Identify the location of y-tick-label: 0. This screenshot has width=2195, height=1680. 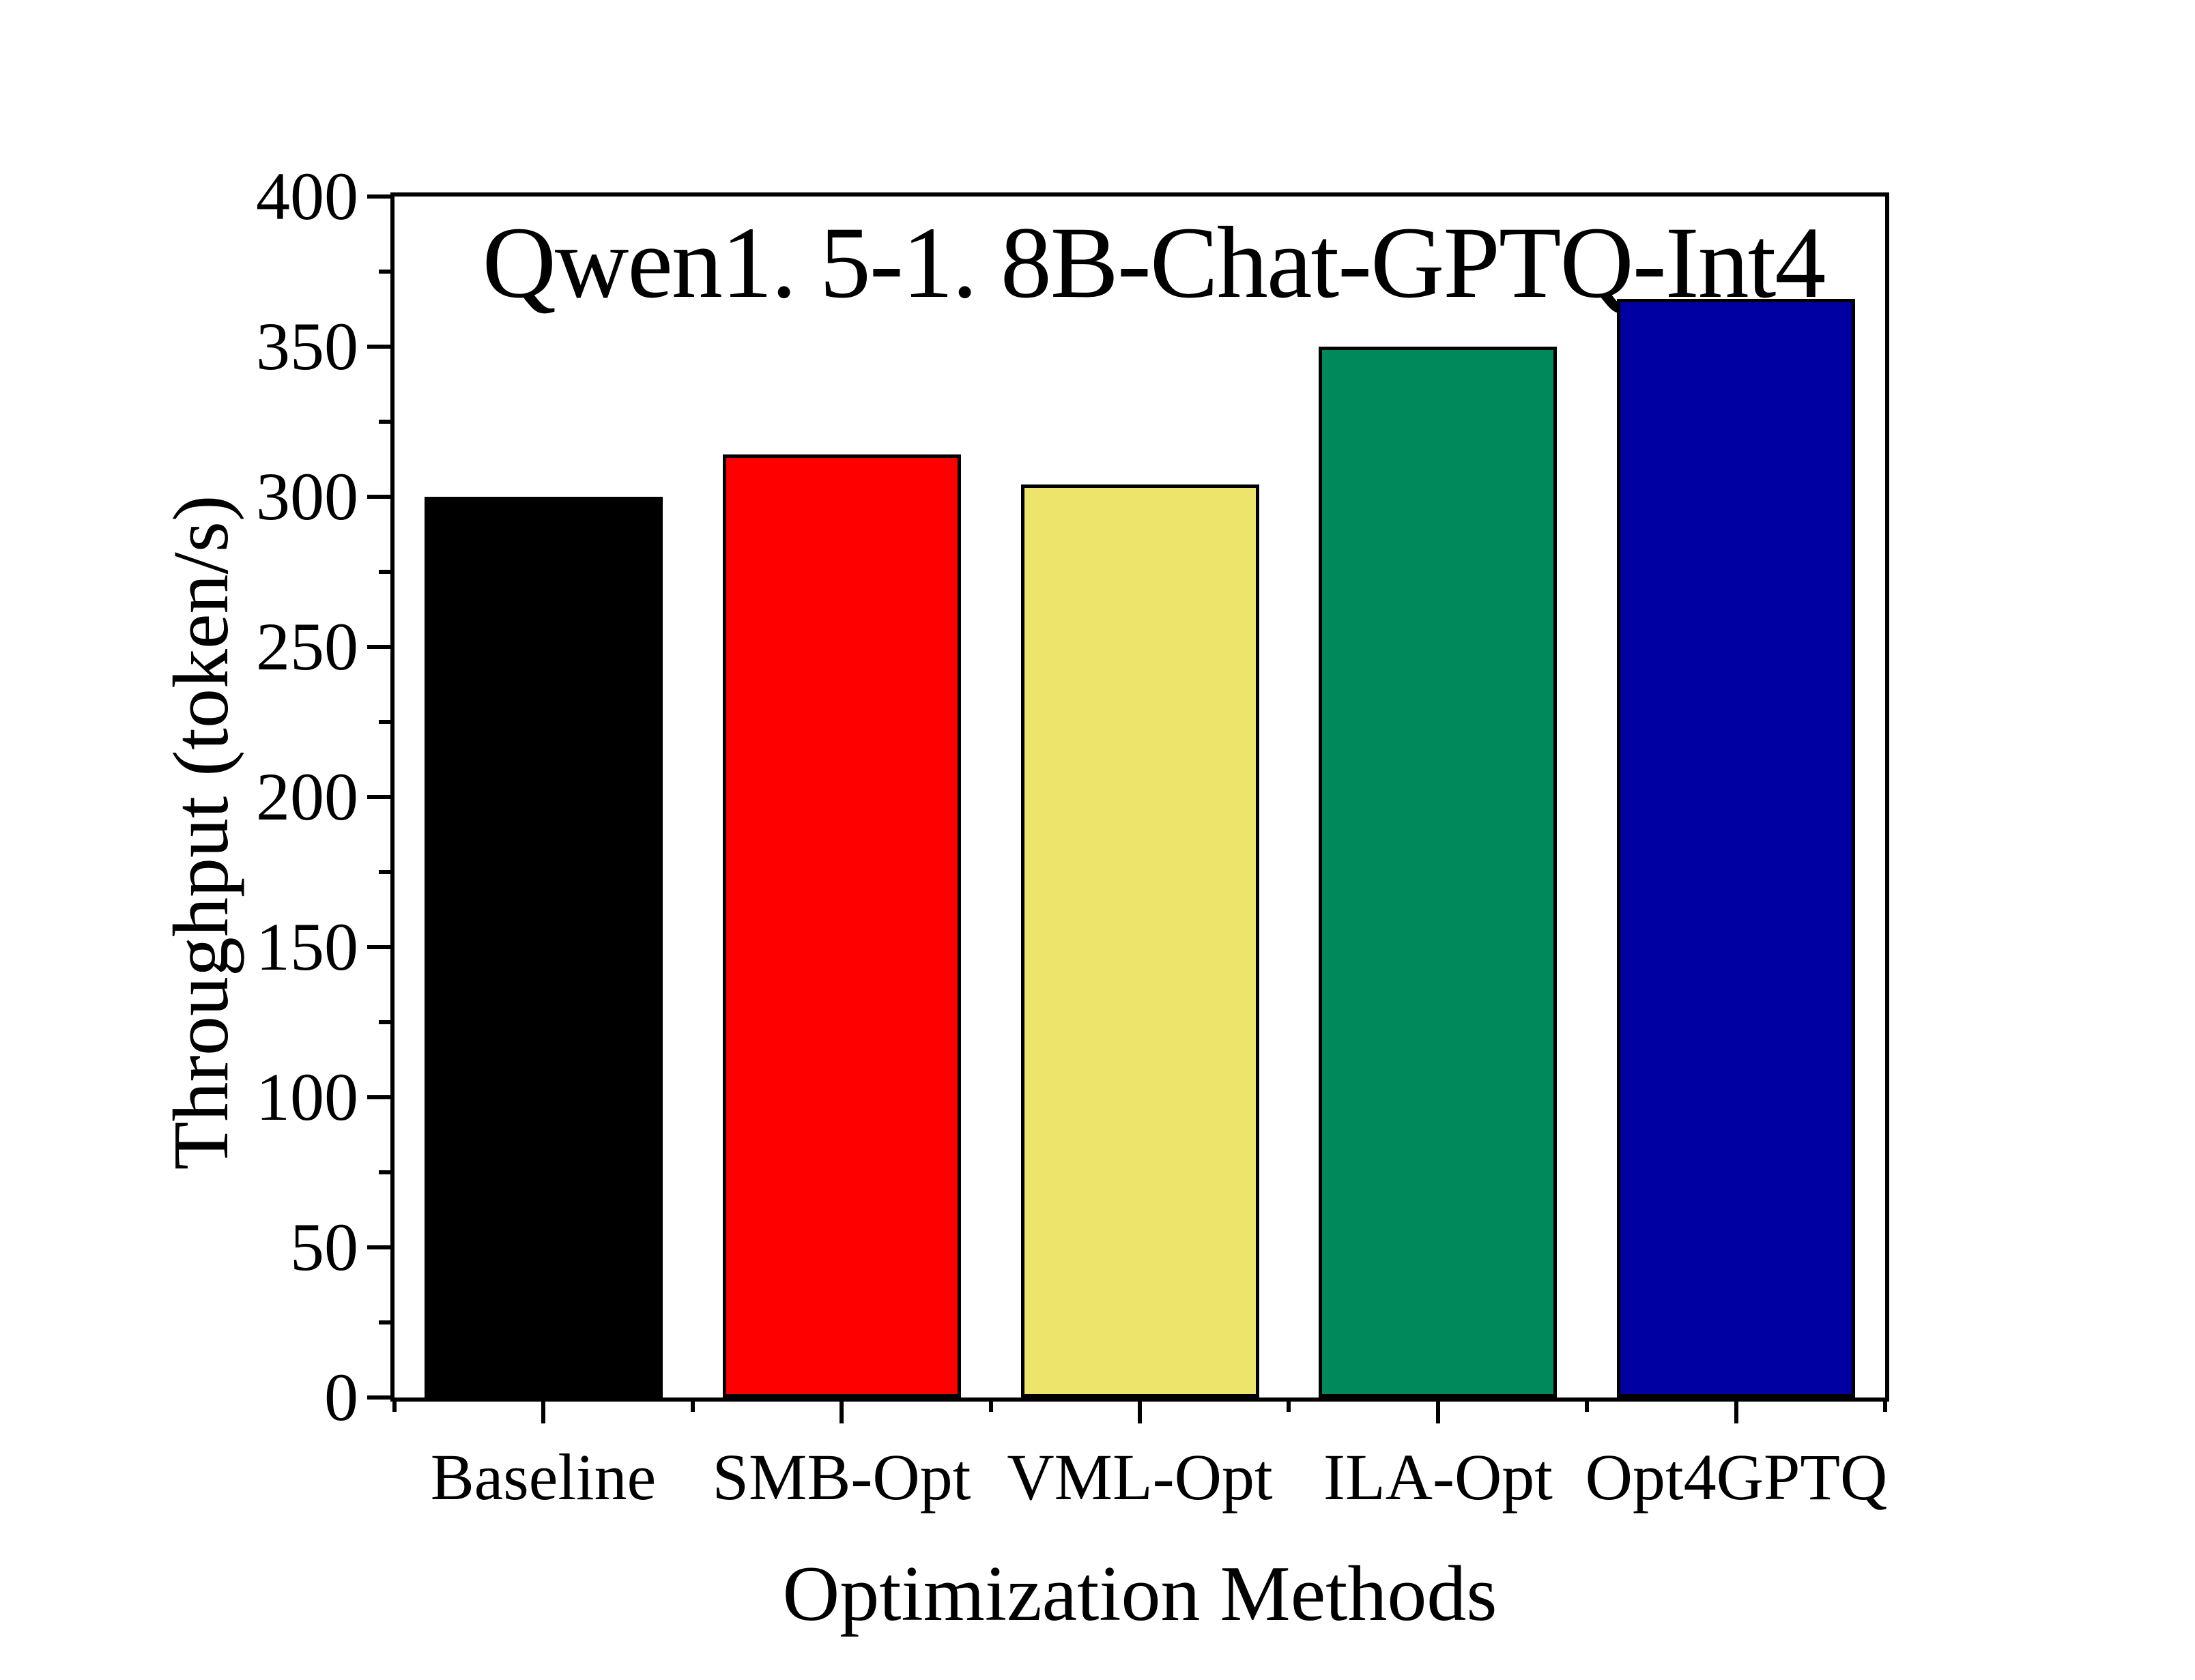
(341, 1397).